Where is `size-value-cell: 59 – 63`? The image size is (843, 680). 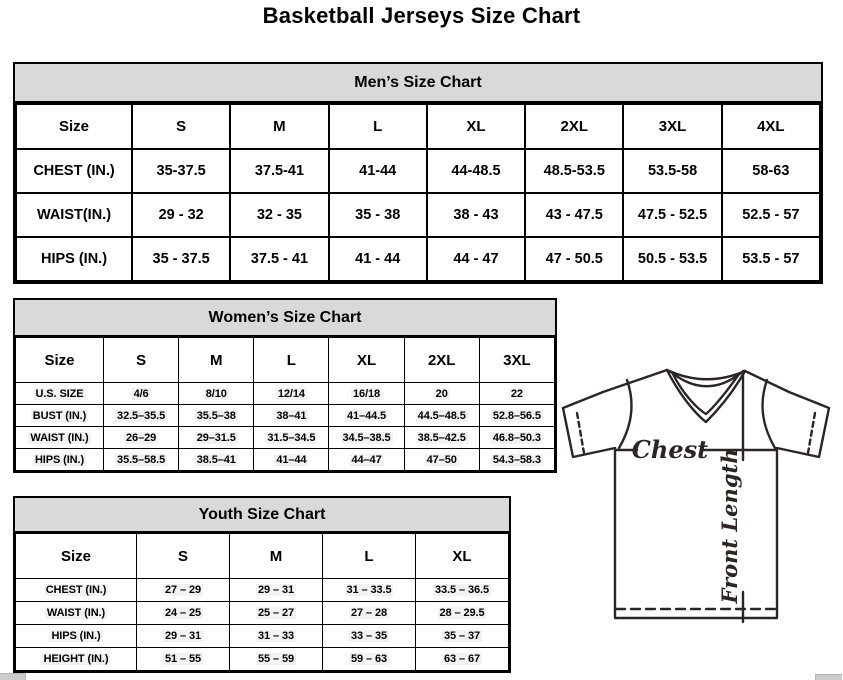 size-value-cell: 59 – 63 is located at coordinates (369, 659).